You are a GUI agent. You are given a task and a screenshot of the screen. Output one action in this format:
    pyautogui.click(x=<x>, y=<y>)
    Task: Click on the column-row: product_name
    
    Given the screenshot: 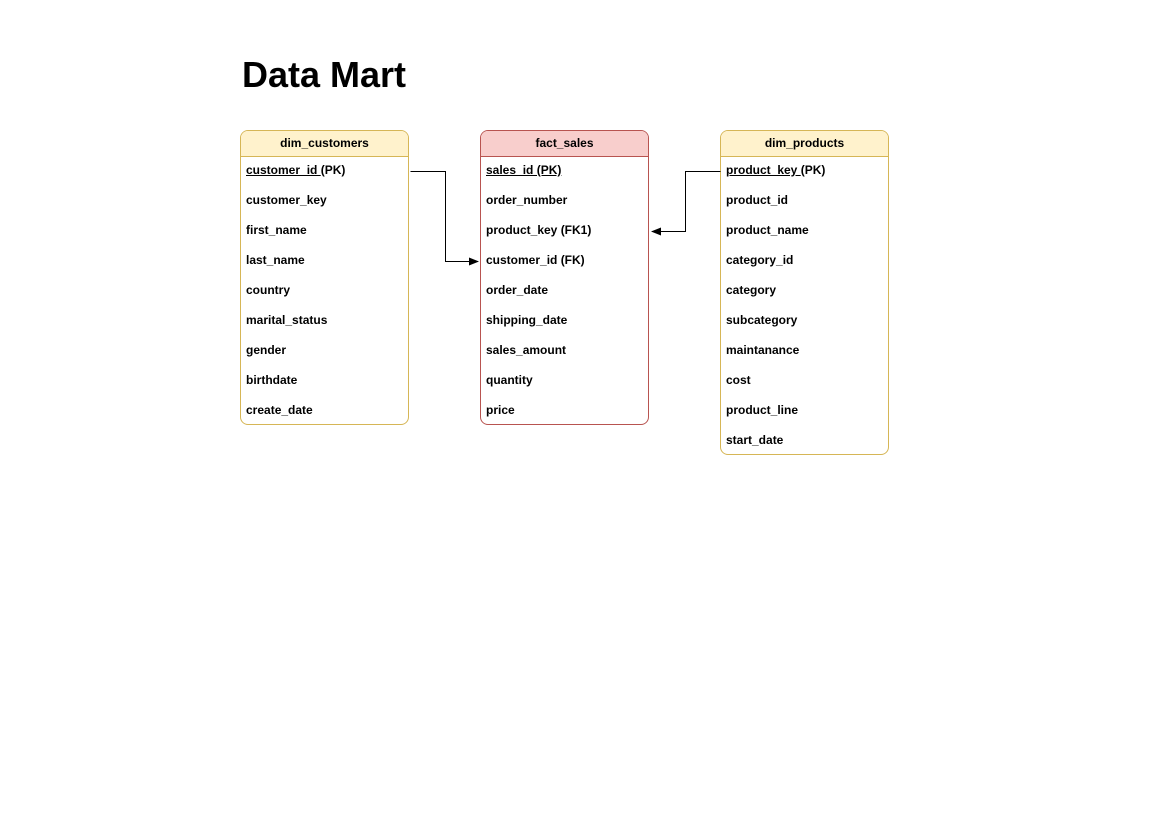 What is the action you would take?
    pyautogui.click(x=804, y=232)
    